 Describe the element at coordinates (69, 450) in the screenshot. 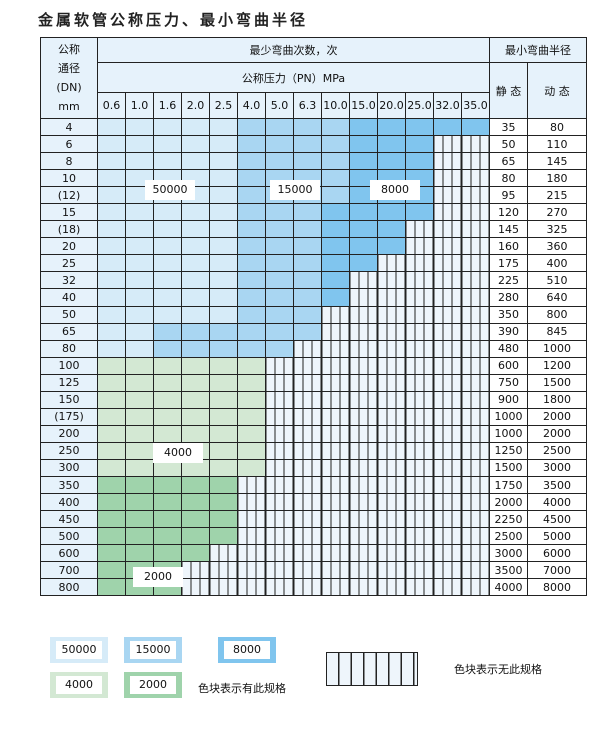

I see `dn-cell: 250` at that location.